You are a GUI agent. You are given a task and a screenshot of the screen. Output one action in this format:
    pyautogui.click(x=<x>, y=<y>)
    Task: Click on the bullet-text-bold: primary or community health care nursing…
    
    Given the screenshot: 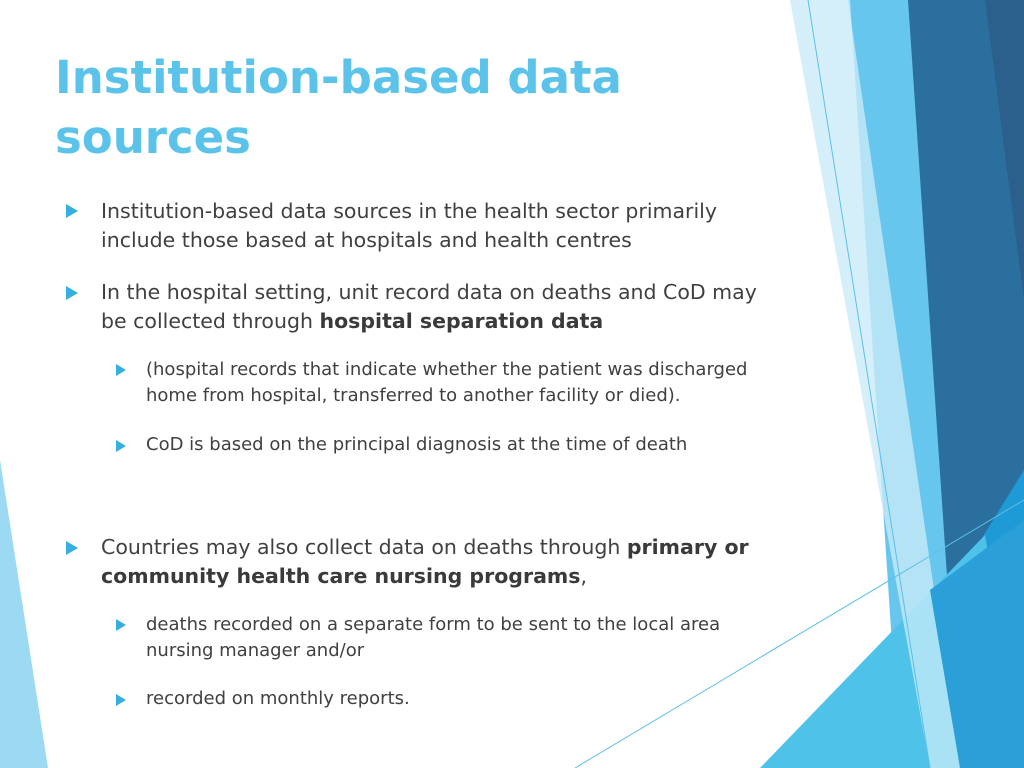 What is the action you would take?
    pyautogui.click(x=425, y=561)
    